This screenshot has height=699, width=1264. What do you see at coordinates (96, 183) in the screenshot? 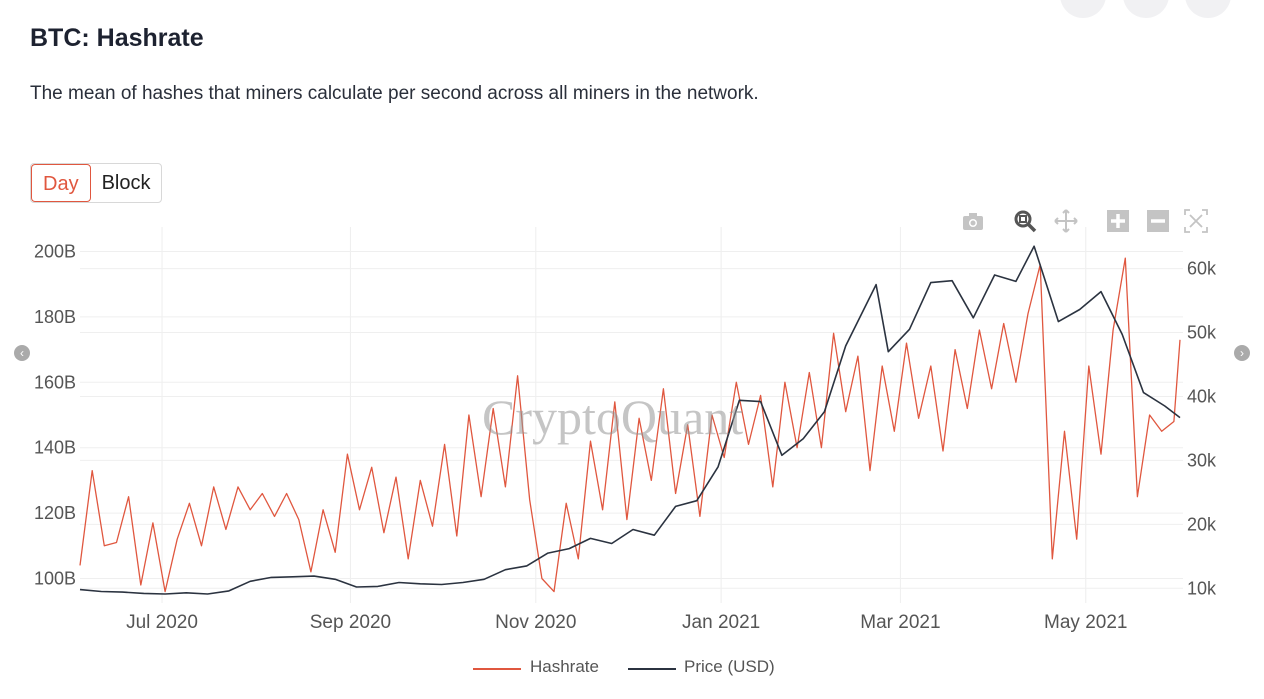
I see `resolution-toggle: Day Block` at bounding box center [96, 183].